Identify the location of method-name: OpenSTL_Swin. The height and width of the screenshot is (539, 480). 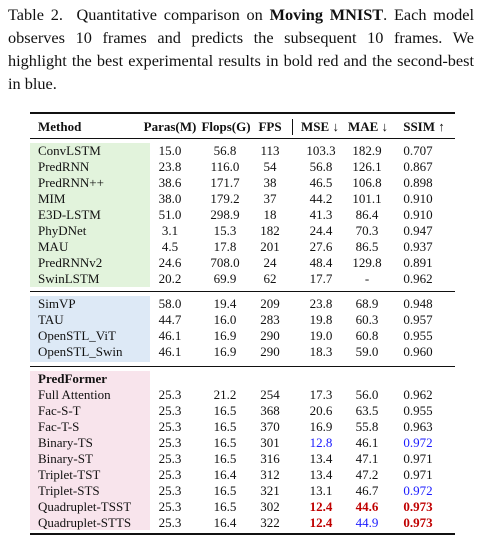
(80, 351).